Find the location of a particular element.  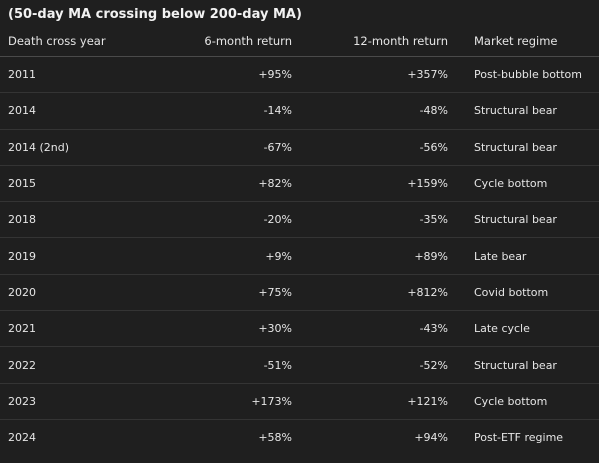

cell-year: 2021 is located at coordinates (75, 329).